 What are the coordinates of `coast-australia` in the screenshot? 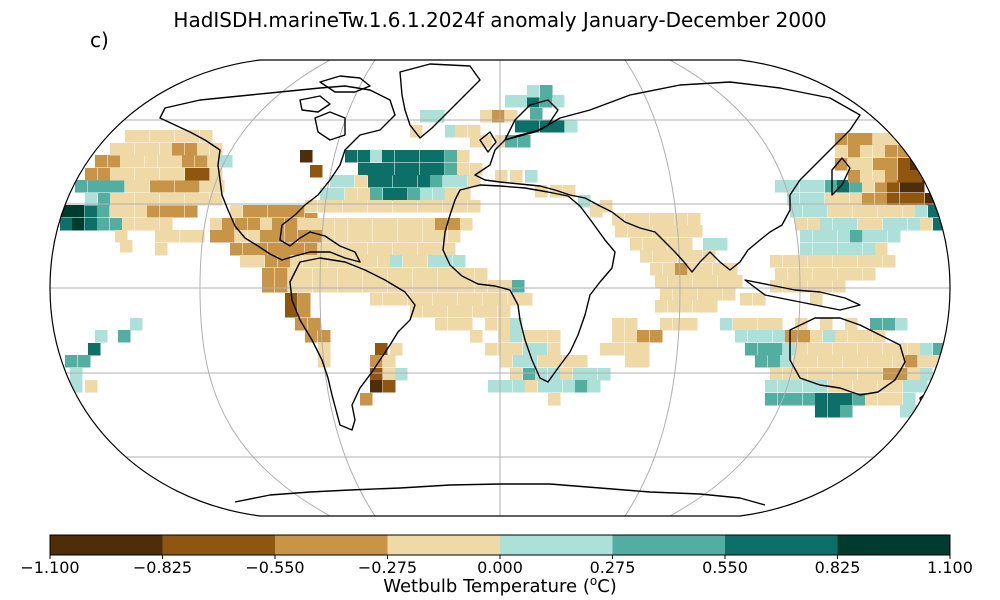 It's located at (847, 356).